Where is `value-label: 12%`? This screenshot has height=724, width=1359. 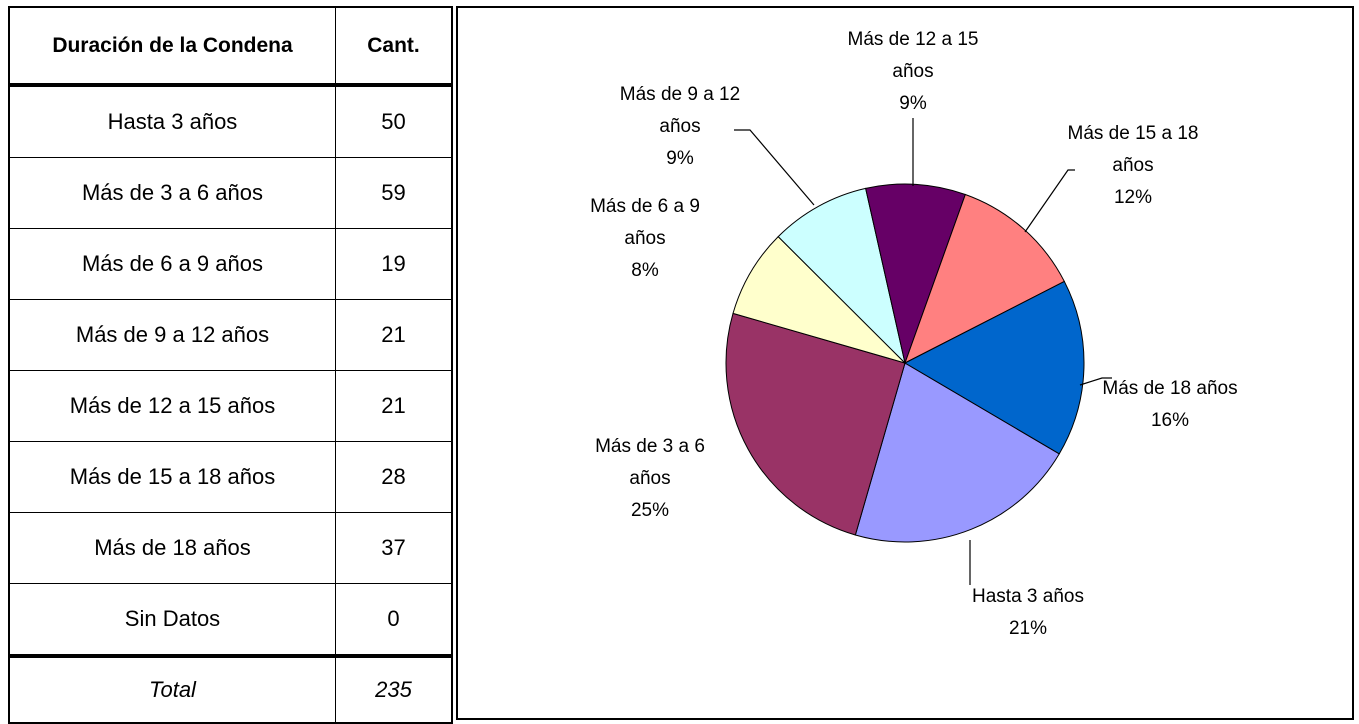 value-label: 12% is located at coordinates (1133, 197).